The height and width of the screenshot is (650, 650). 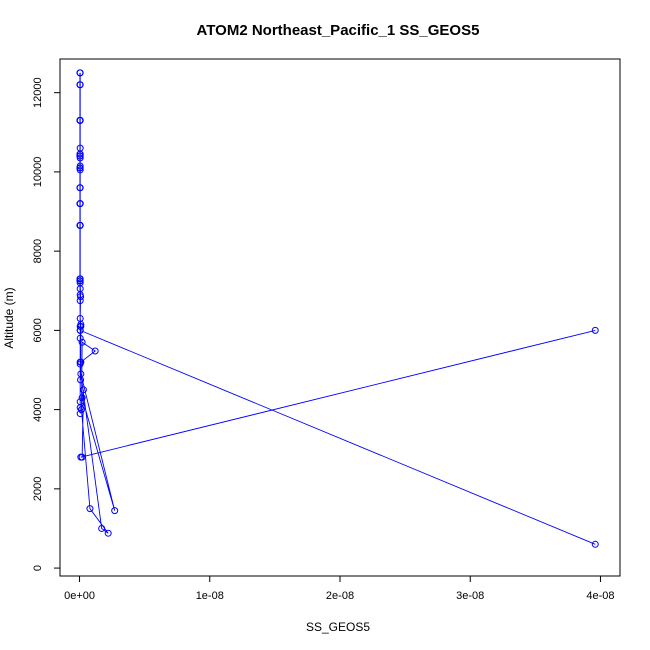 I want to click on y-tick-label: 8000, so click(x=38, y=251).